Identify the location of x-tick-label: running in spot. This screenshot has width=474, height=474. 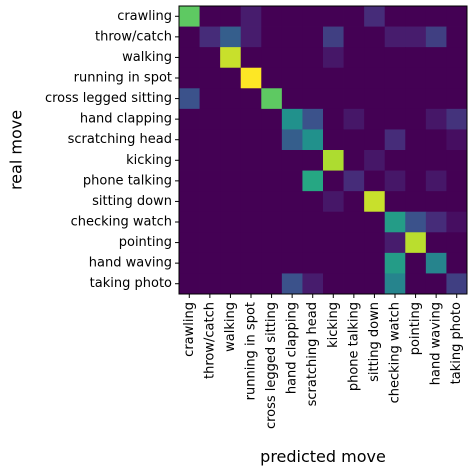
(251, 351).